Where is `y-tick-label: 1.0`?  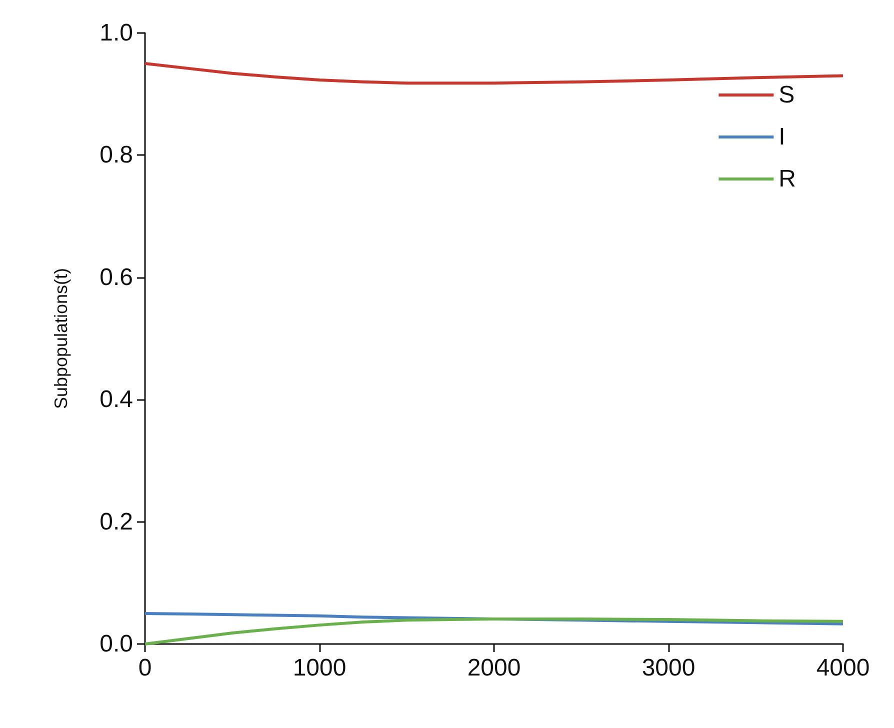
y-tick-label: 1.0 is located at coordinates (116, 33).